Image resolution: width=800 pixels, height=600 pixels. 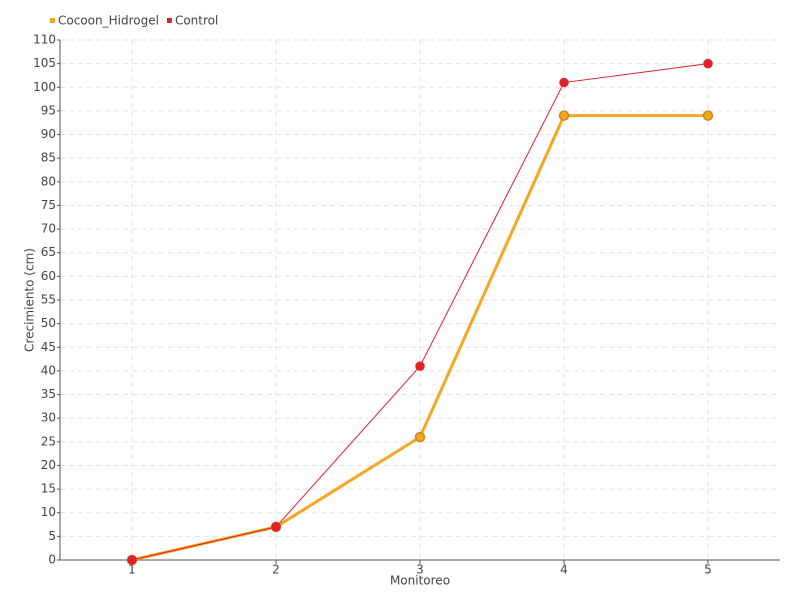 I want to click on y-tick-label: 35, so click(x=48, y=394).